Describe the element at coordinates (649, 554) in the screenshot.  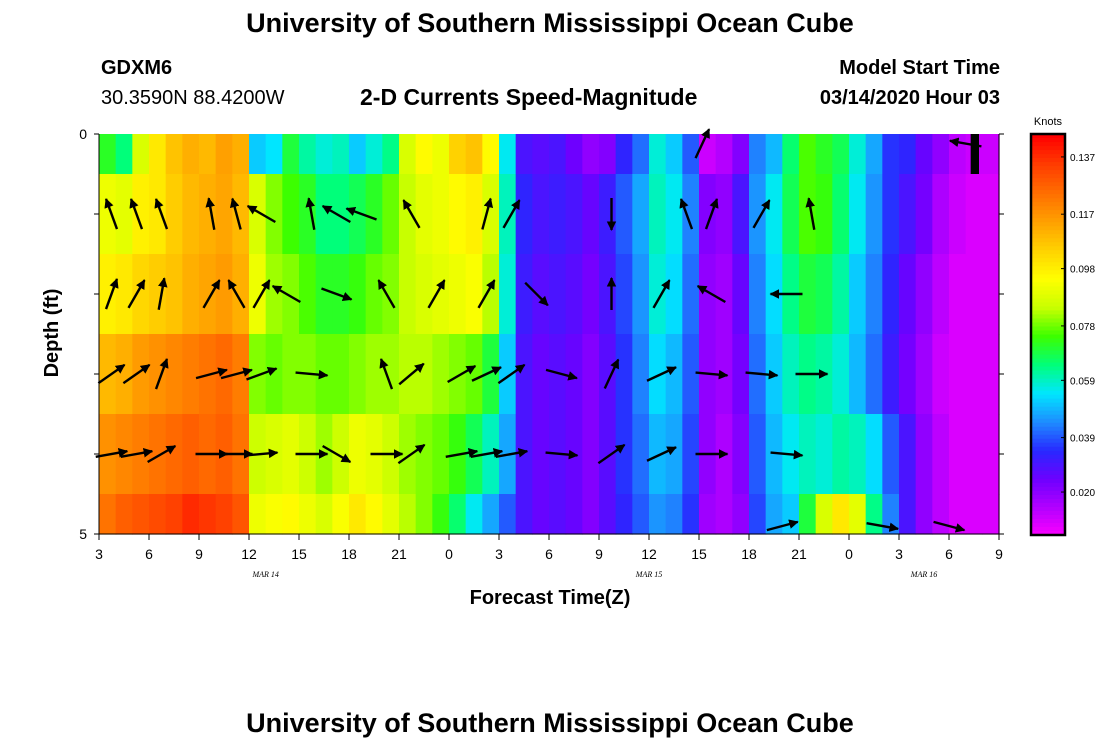
I see `x-tick-label: 12` at that location.